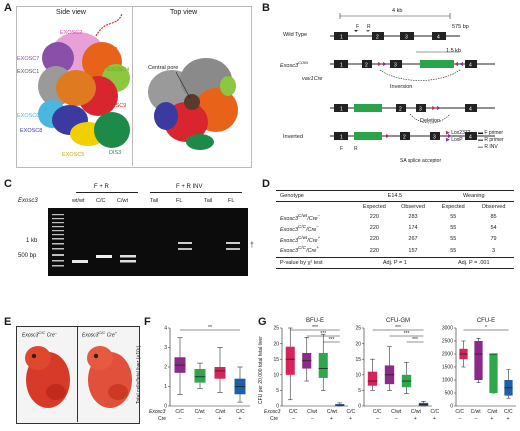  Describe the element at coordinates (47, 377) in the screenshot. I see `embryo-left` at that location.